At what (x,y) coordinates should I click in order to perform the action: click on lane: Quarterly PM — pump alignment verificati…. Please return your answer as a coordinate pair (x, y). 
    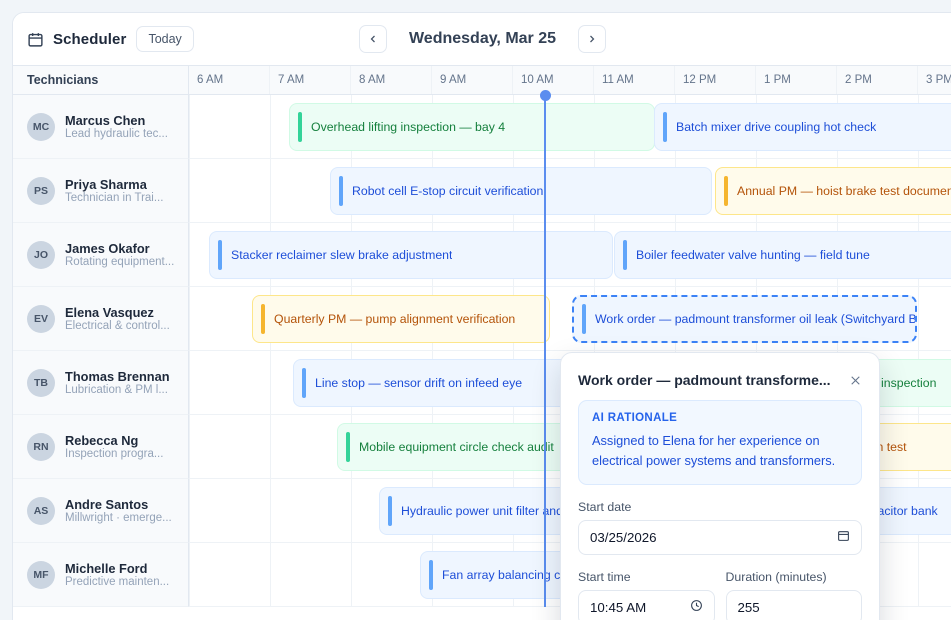
    Looking at the image, I should click on (570, 319).